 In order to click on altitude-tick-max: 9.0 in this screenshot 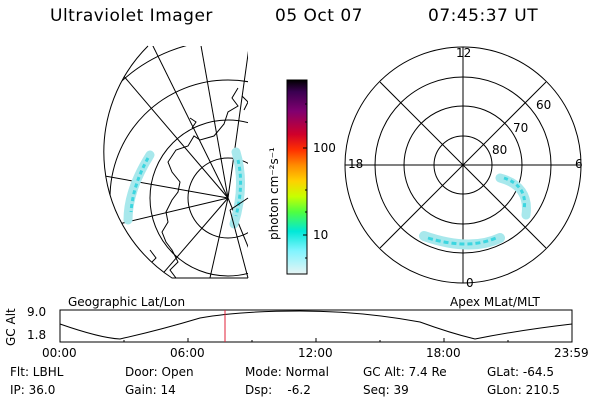, I will do `click(37, 312)`.